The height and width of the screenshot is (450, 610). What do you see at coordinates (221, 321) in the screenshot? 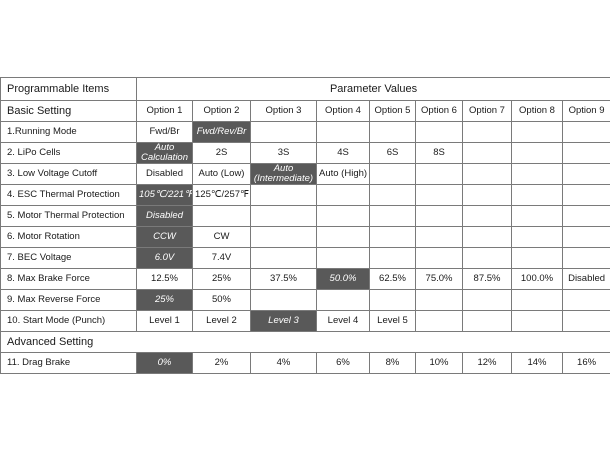
I see `value-cell: Level 2` at bounding box center [221, 321].